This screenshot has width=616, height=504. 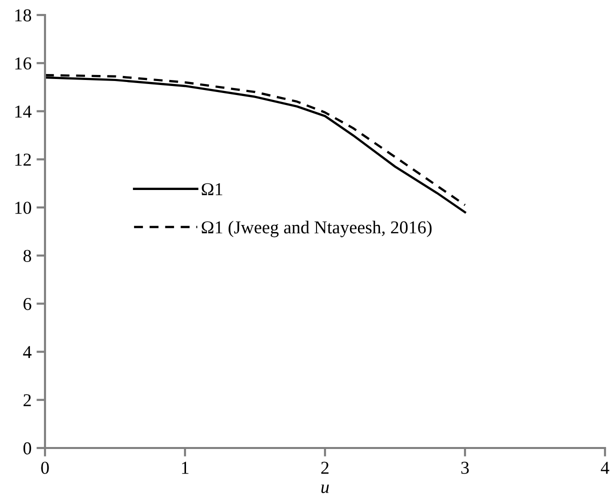 I want to click on y-tick-label: 6, so click(x=28, y=304).